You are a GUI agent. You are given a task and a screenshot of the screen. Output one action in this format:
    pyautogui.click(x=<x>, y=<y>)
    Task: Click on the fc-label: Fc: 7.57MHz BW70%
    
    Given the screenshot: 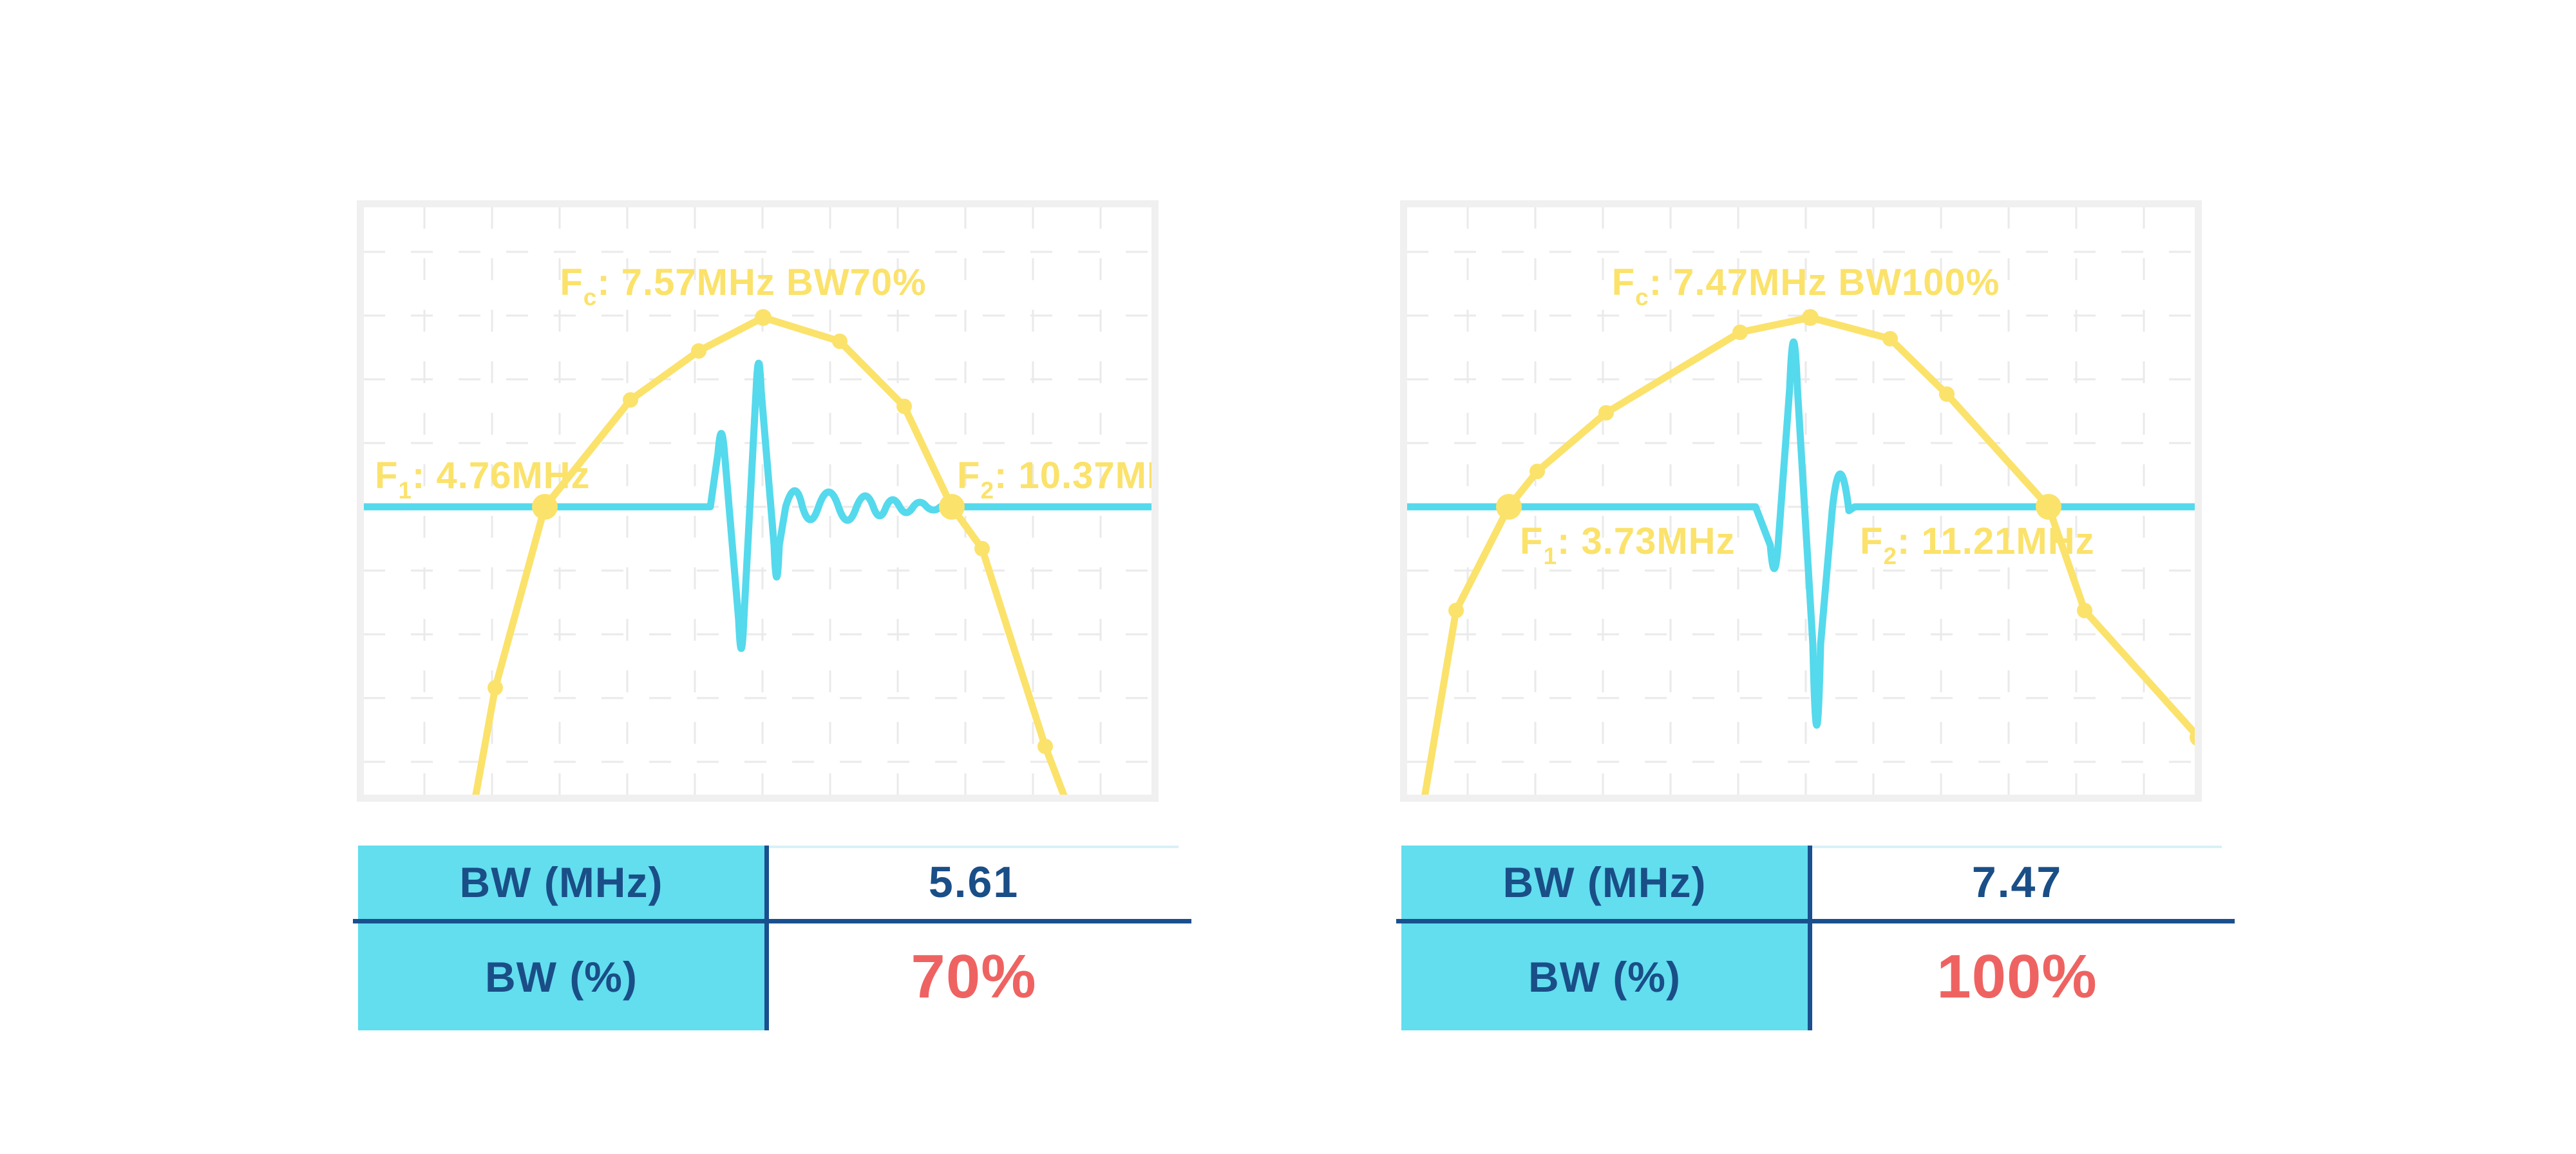 What is the action you would take?
    pyautogui.click(x=743, y=285)
    